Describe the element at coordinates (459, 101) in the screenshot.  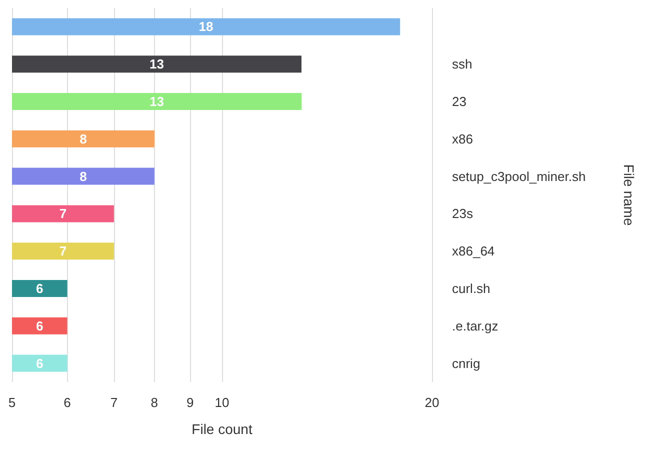
I see `y-tick-label: 23` at that location.